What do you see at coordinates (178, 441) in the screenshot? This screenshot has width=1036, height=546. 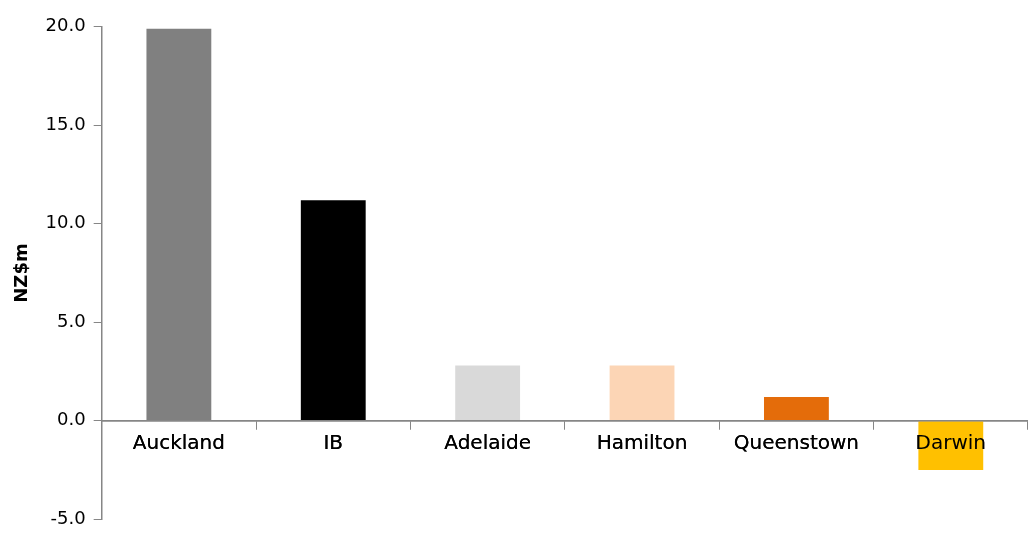 I see `x-tick-label: Auckland` at bounding box center [178, 441].